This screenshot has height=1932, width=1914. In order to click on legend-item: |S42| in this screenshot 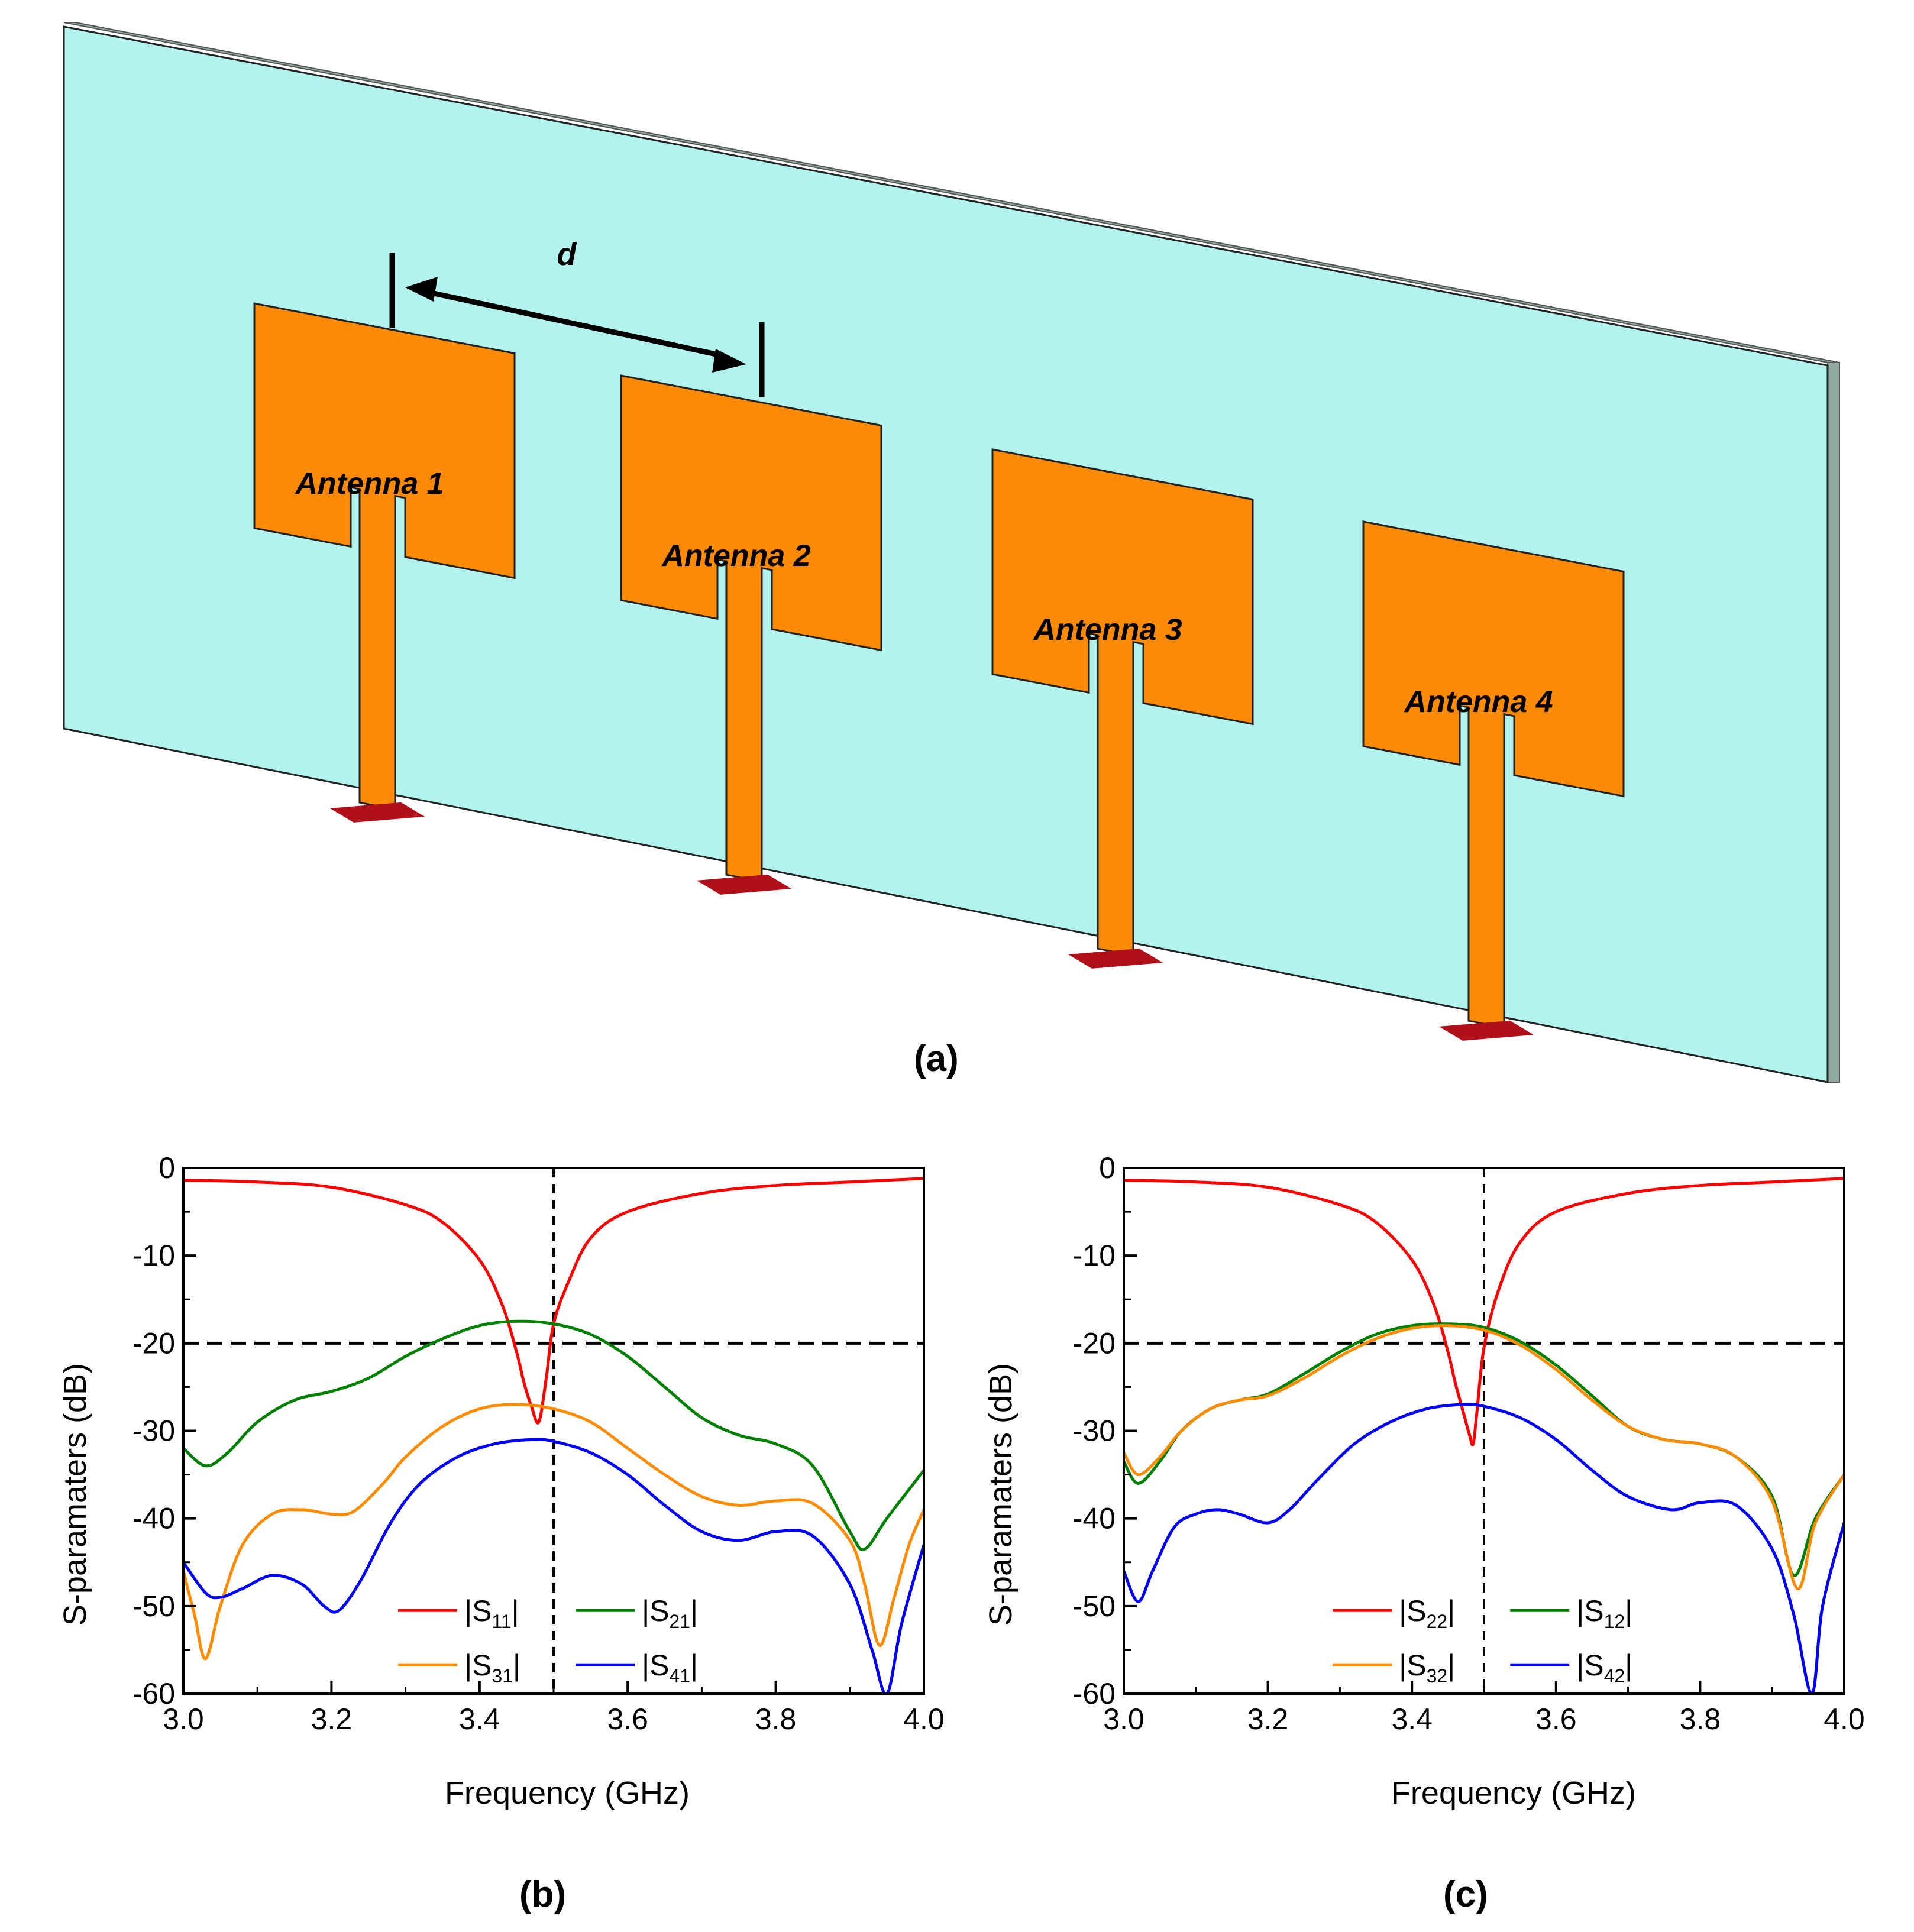, I will do `click(1571, 1668)`.